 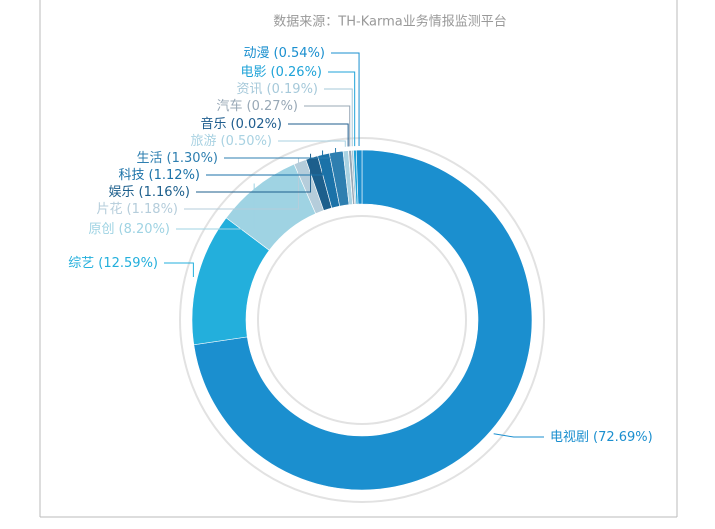 I want to click on label-category: 动漫, so click(x=257, y=53).